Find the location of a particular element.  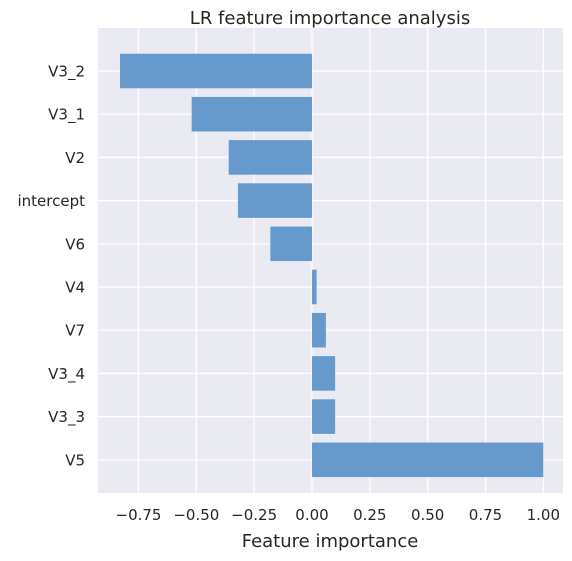

x-tick-labels: −0.75 −0.50 −0.25 0.00 0.25 0.50 0.75 1.00 is located at coordinates (338, 515).